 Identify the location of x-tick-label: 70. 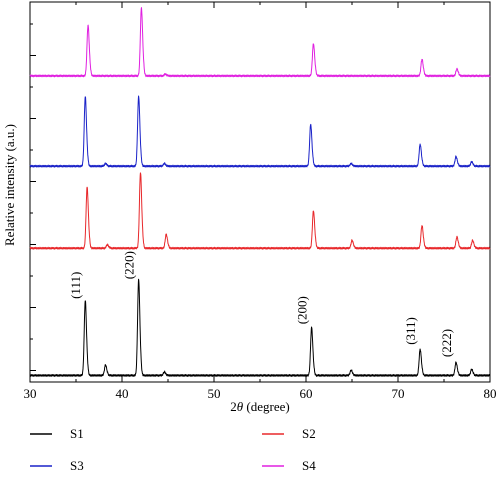
(398, 393).